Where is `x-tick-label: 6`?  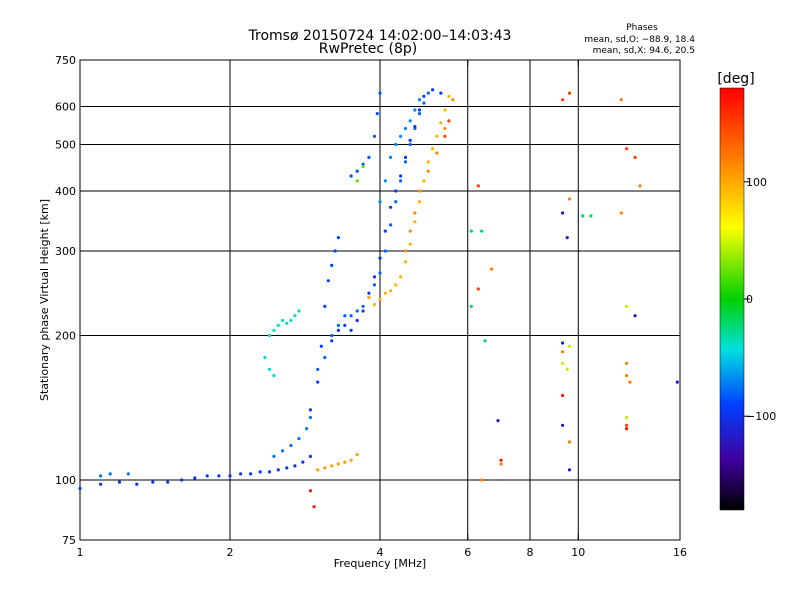
x-tick-label: 6 is located at coordinates (467, 552).